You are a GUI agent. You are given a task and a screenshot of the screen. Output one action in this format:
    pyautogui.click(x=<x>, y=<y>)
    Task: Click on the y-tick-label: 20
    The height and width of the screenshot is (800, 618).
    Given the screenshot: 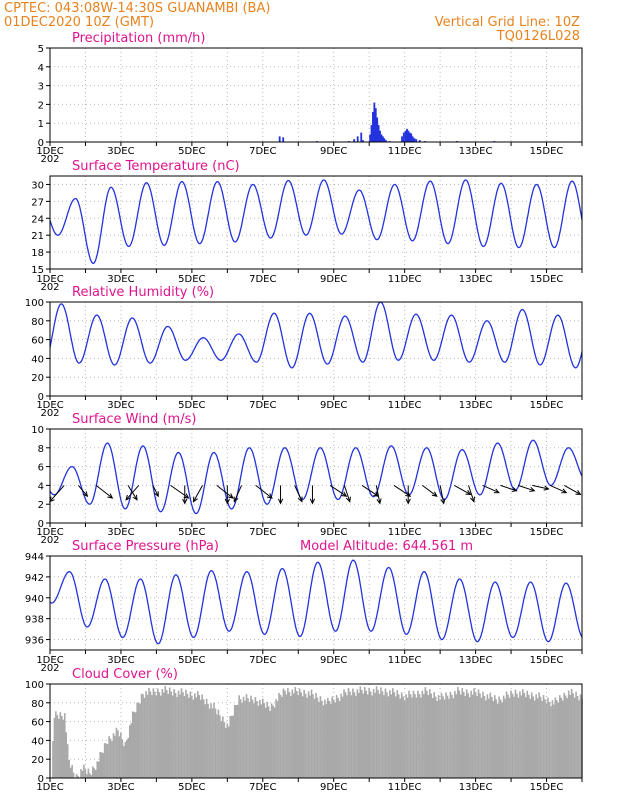 What is the action you would take?
    pyautogui.click(x=37, y=378)
    